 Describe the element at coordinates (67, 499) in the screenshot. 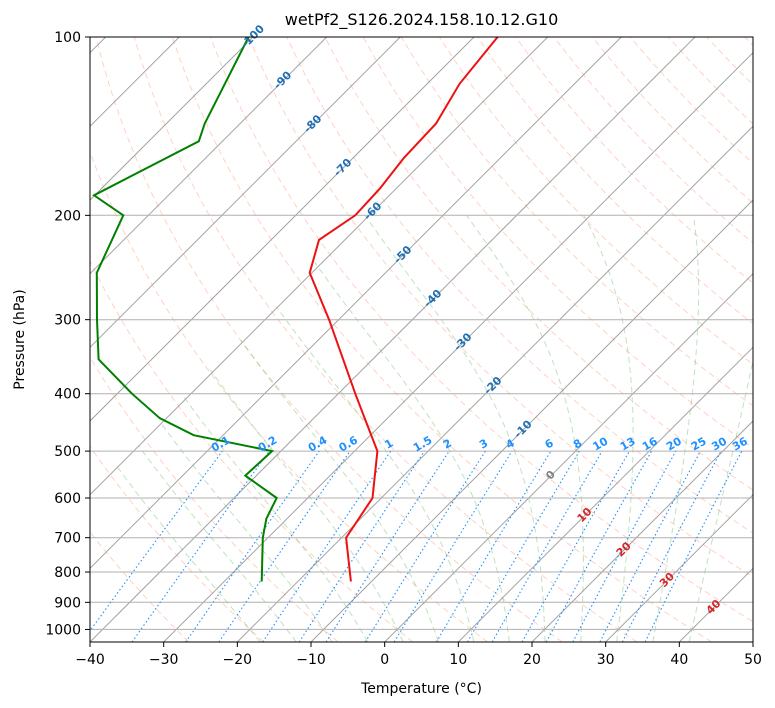

I see `y-tick-label: 600` at that location.